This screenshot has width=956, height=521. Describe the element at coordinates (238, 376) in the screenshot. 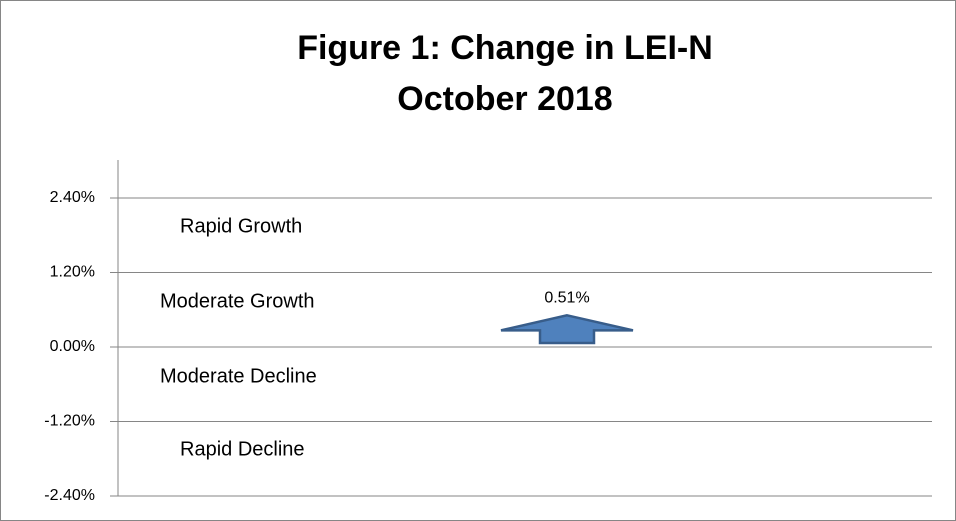

I see `zone-label: Moderate Decline` at that location.